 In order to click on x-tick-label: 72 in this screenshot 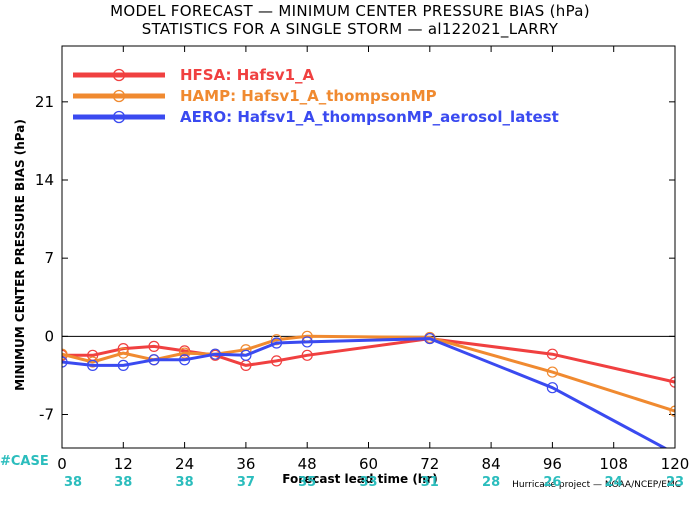, I will do `click(429, 464)`.